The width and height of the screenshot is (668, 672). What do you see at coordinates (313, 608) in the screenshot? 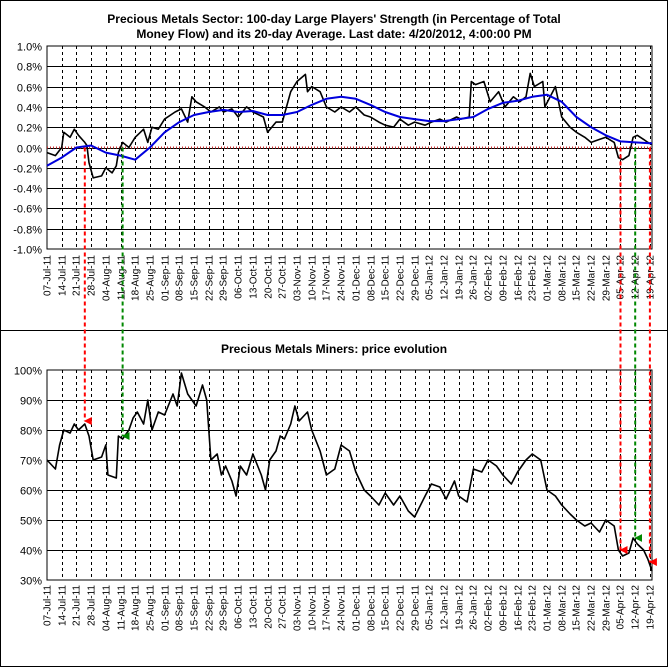
I see `bottom-x-tick-label: 10-Nov-11` at bounding box center [313, 608].